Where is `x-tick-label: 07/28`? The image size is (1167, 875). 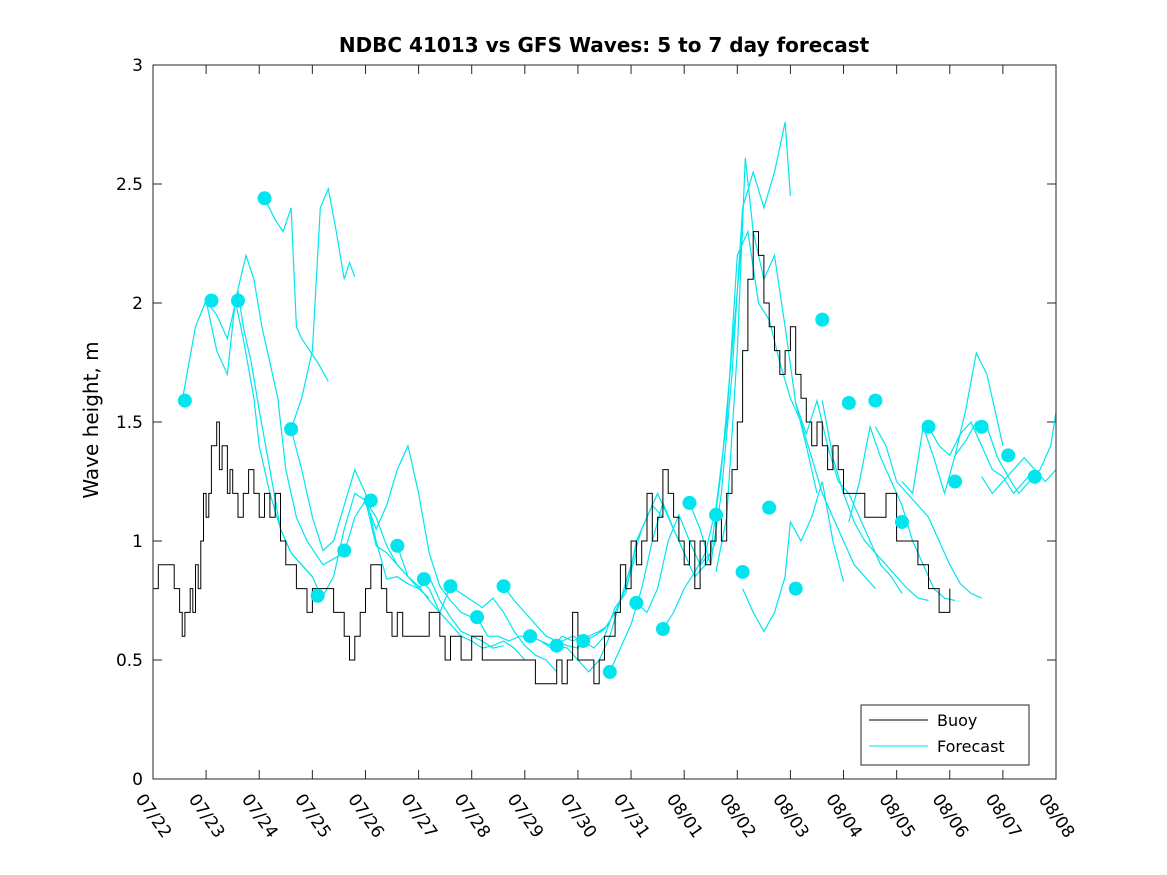 x-tick-label: 07/28 is located at coordinates (472, 816).